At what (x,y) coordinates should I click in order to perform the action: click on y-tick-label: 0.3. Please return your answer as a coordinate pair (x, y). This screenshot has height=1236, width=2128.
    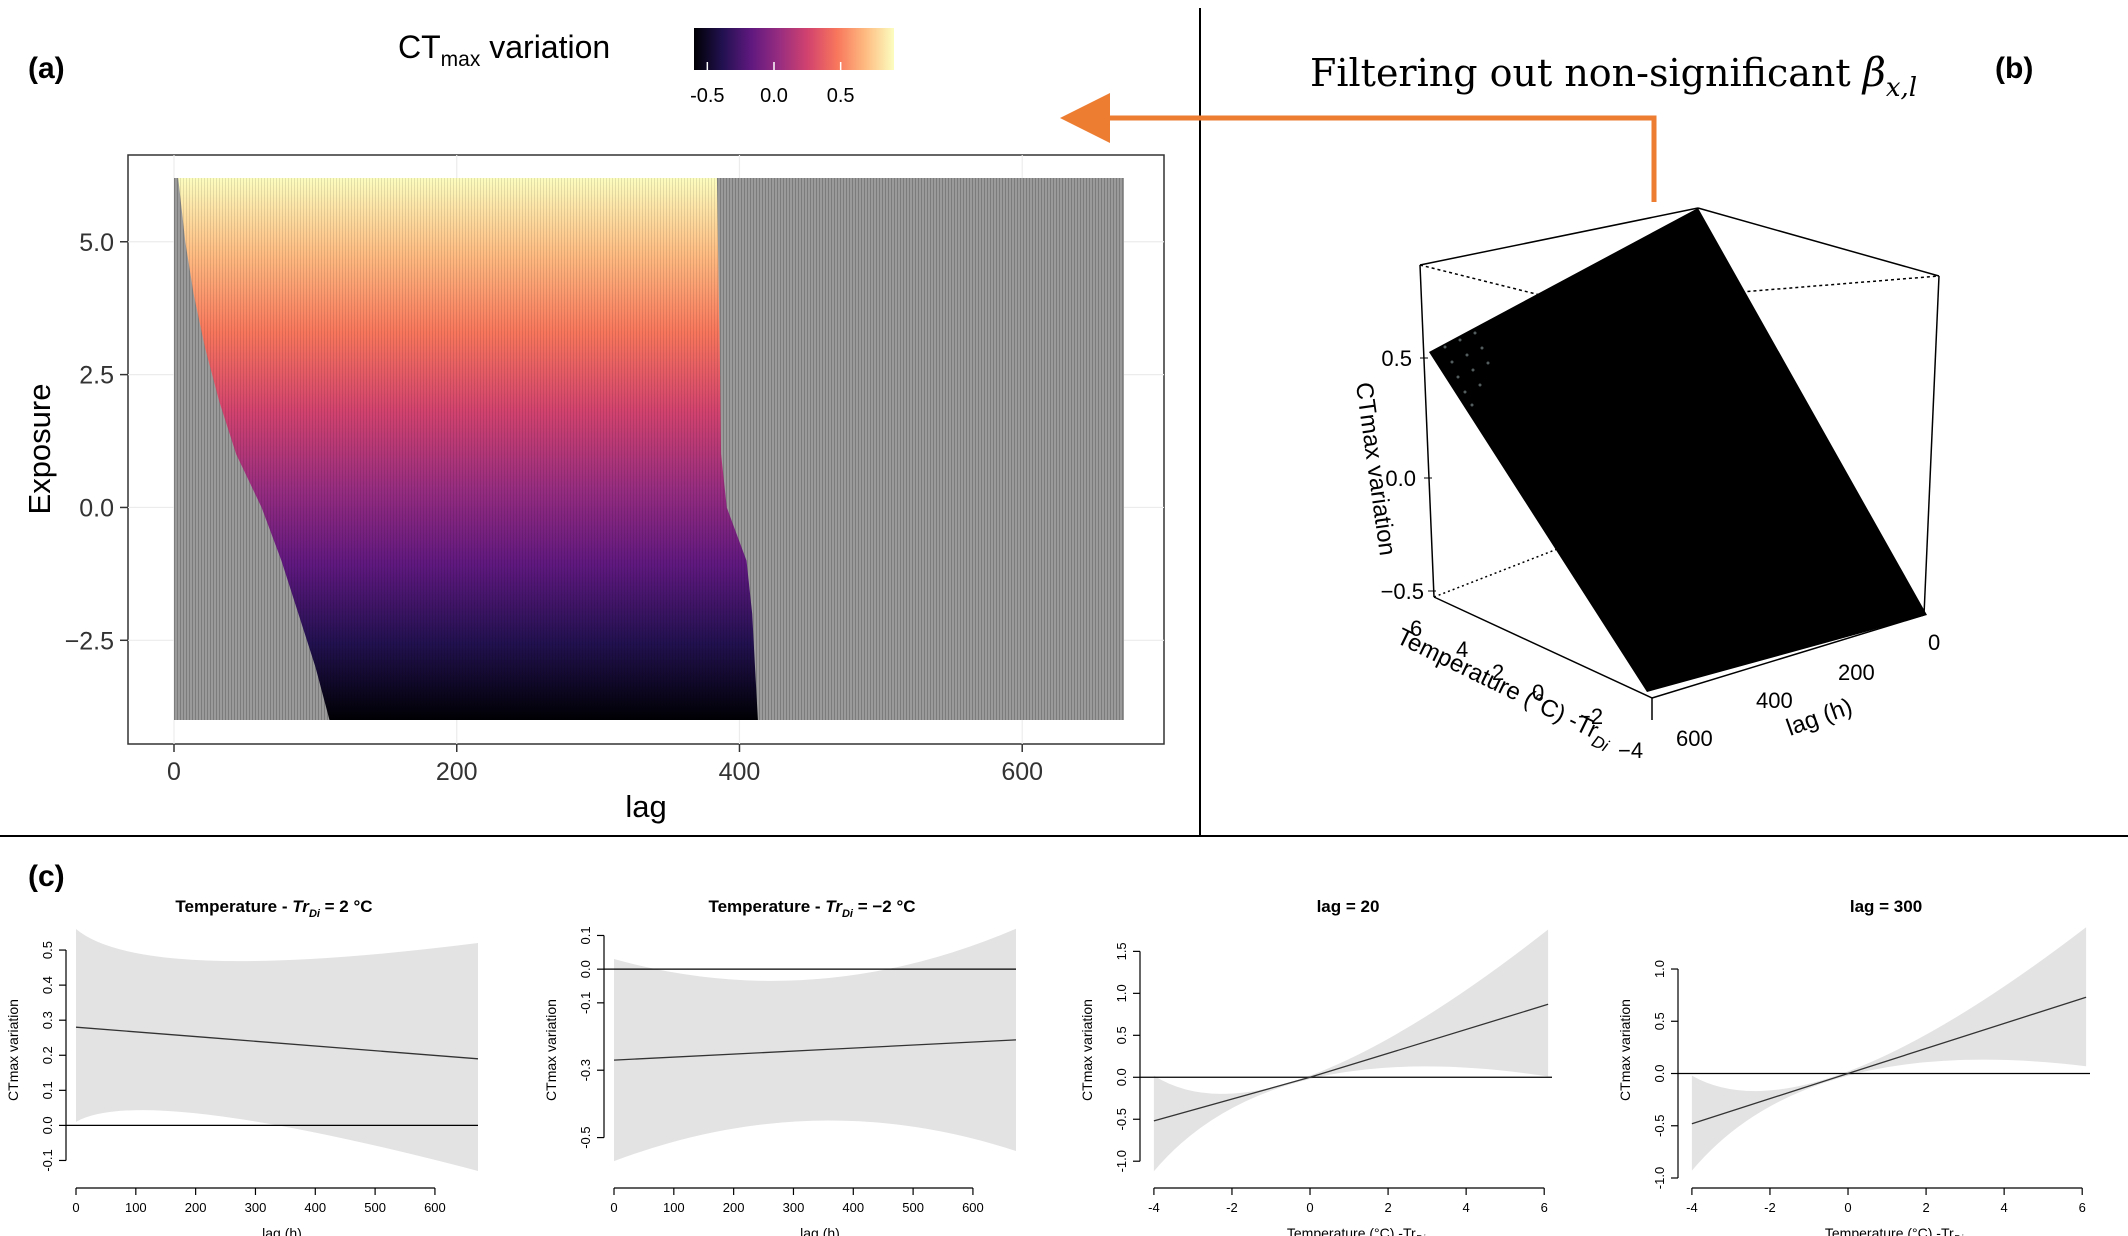
    Looking at the image, I should click on (47, 1020).